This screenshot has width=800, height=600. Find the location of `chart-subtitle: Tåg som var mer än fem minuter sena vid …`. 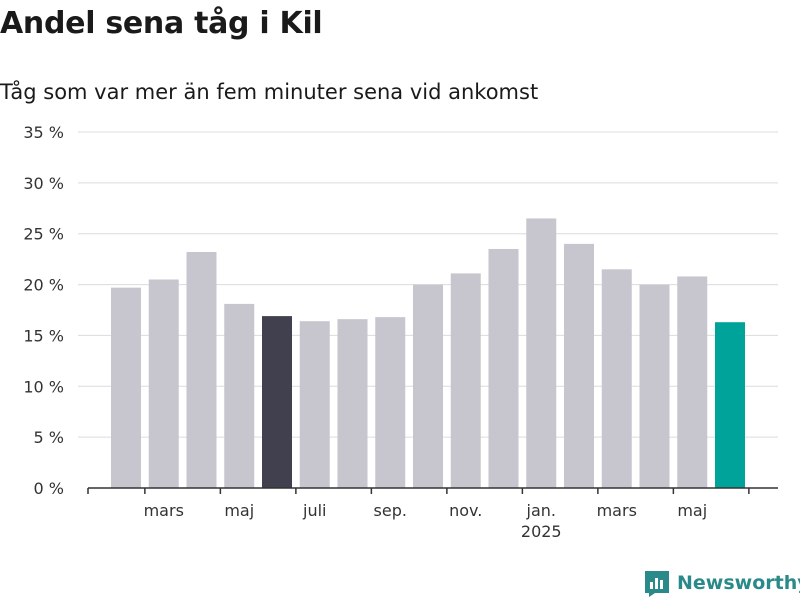

chart-subtitle: Tåg som var mer än fem minuter sena vid … is located at coordinates (269, 92).